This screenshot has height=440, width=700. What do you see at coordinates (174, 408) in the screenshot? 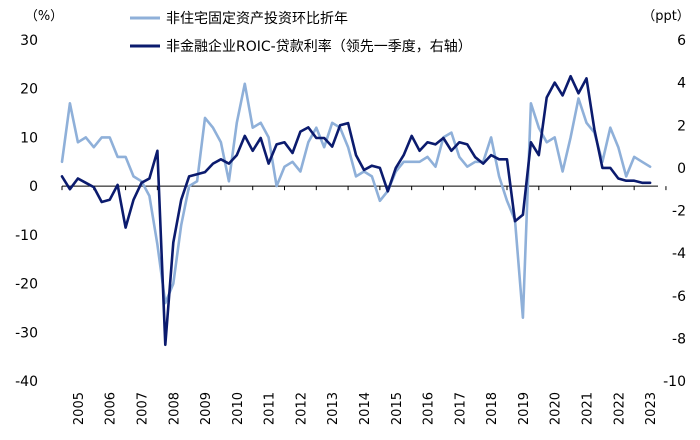
I see `x-tick-label: 2008` at bounding box center [174, 408].